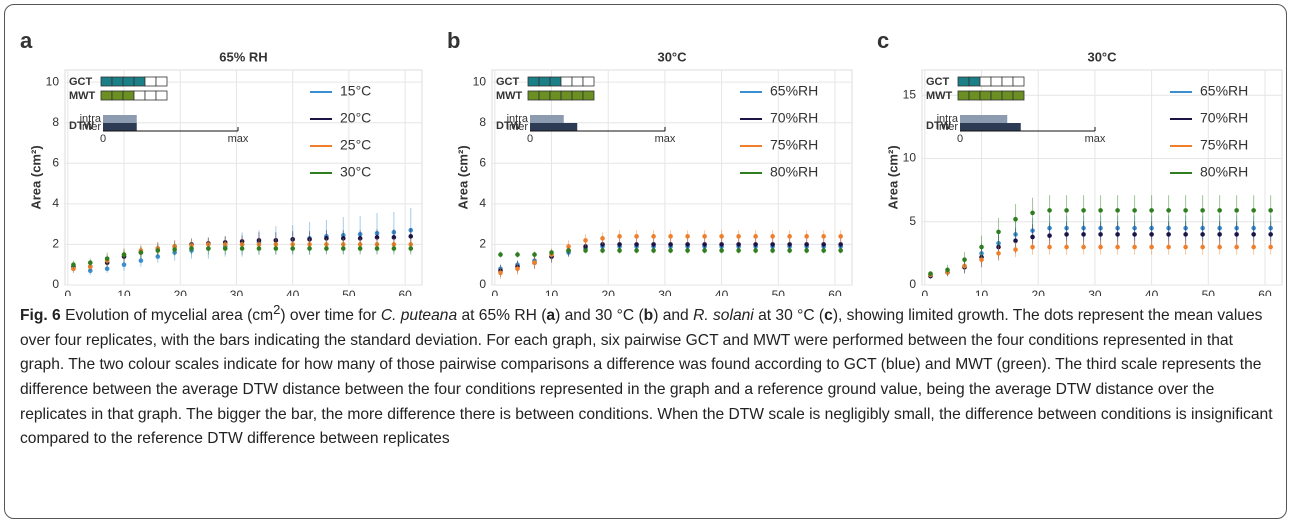 This screenshot has width=1293, height=525. What do you see at coordinates (509, 96) in the screenshot?
I see `scale-label: MWT` at bounding box center [509, 96].